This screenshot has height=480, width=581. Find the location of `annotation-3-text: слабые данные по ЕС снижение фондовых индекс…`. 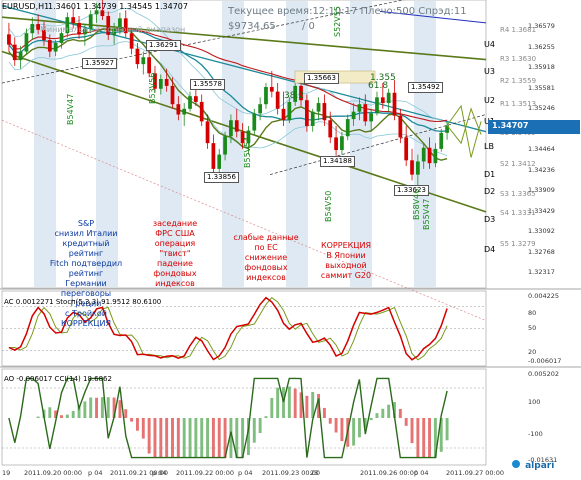

annotation-3-text: слабые данные по ЕС снижение фондовых индекс… is located at coordinates (266, 258).